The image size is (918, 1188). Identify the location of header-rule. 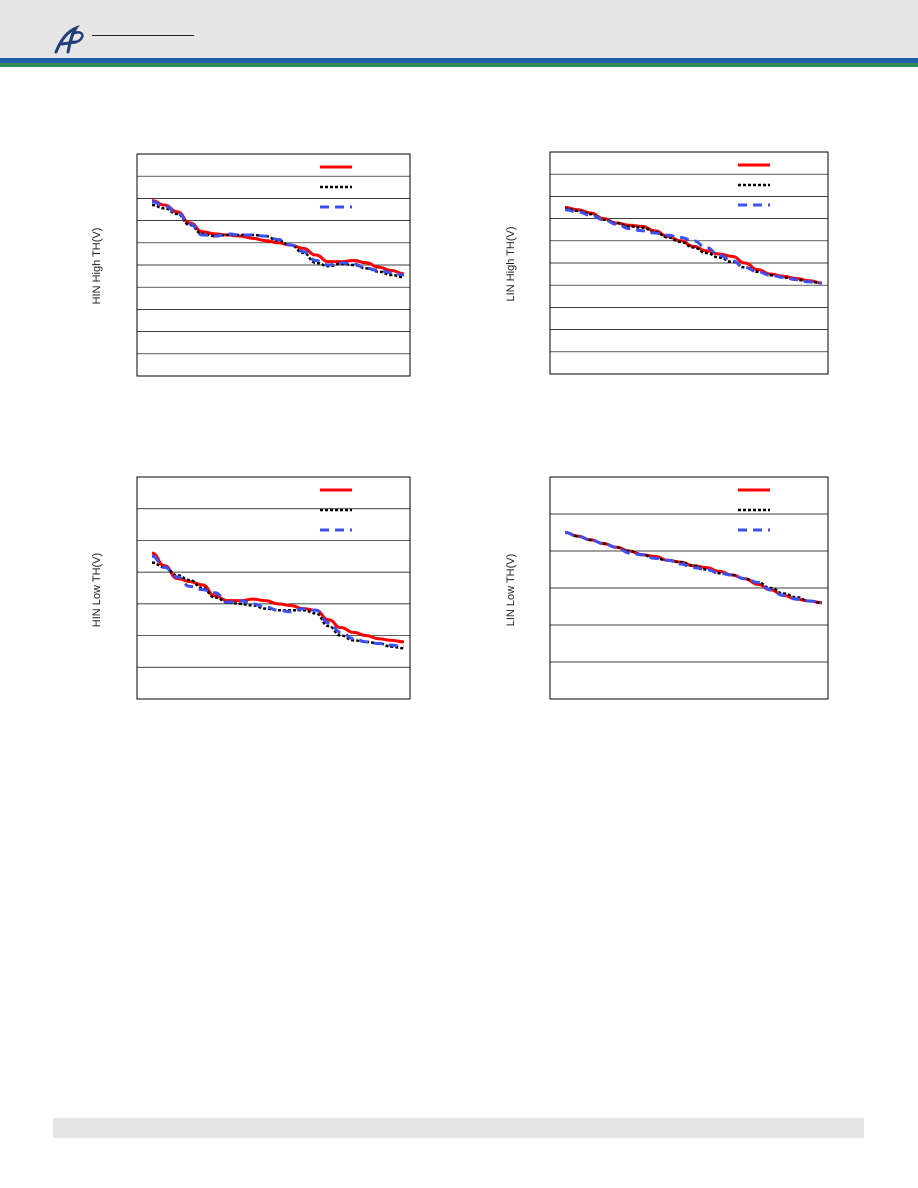
(143, 35).